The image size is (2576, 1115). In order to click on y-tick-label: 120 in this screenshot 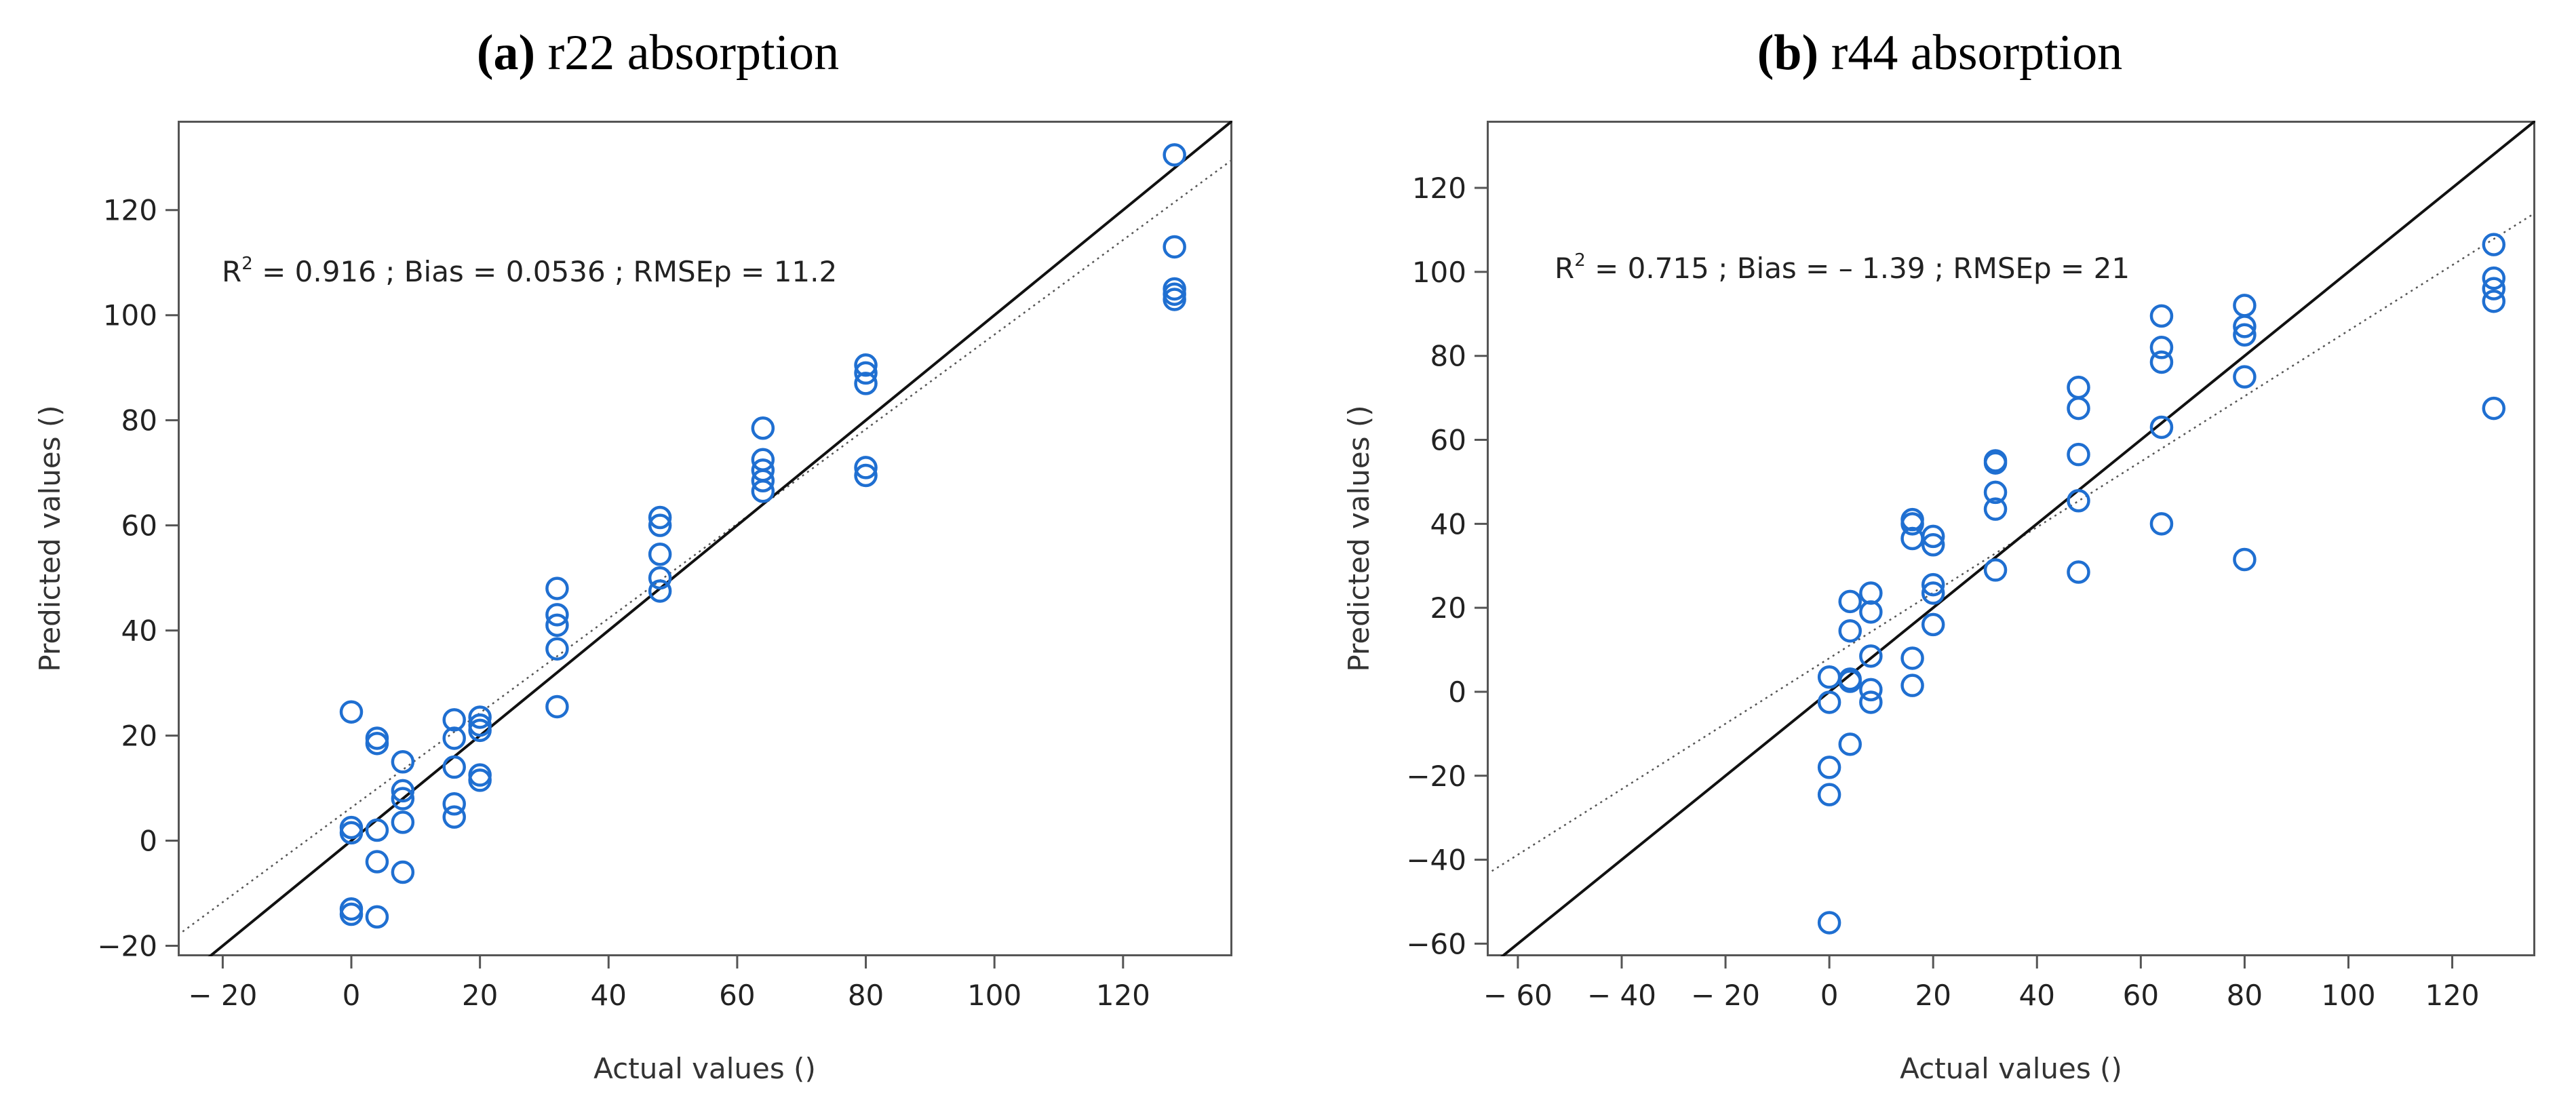, I will do `click(1439, 188)`.